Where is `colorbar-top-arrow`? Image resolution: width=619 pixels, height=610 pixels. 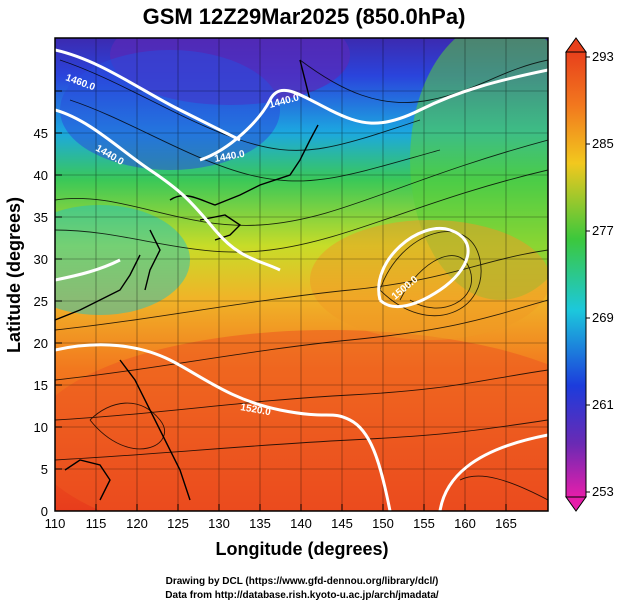
colorbar-top-arrow is located at coordinates (576, 45).